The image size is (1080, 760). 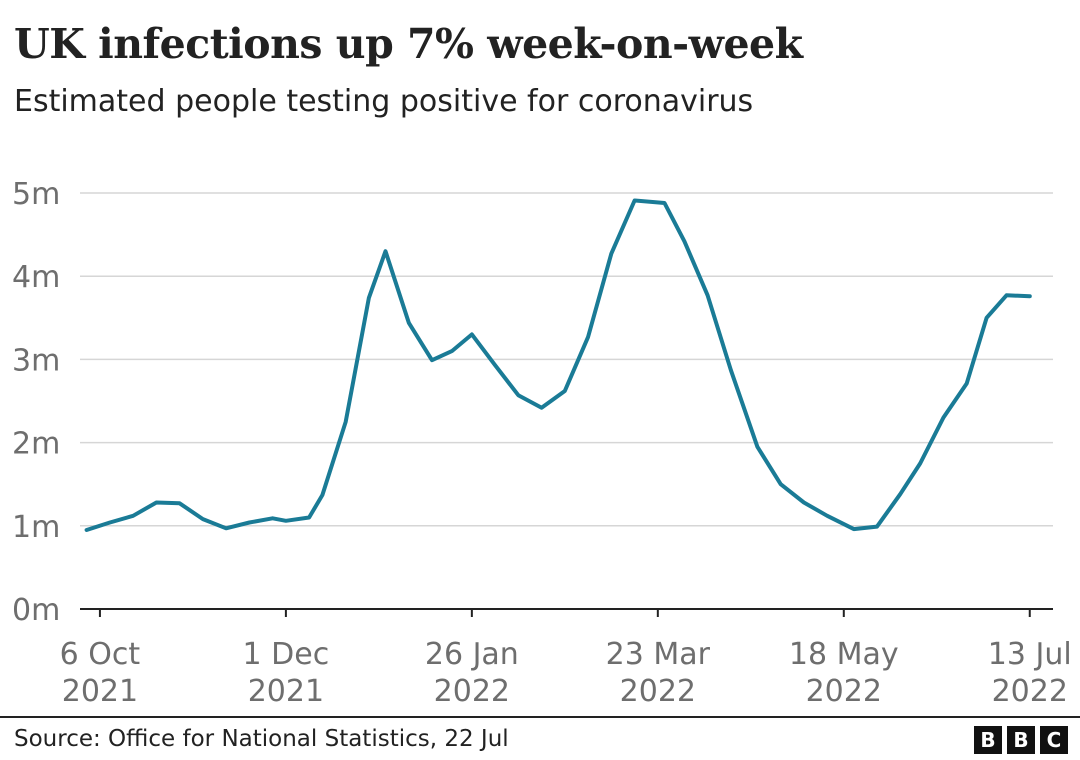 I want to click on x-tick-label: 18 May, so click(x=844, y=654).